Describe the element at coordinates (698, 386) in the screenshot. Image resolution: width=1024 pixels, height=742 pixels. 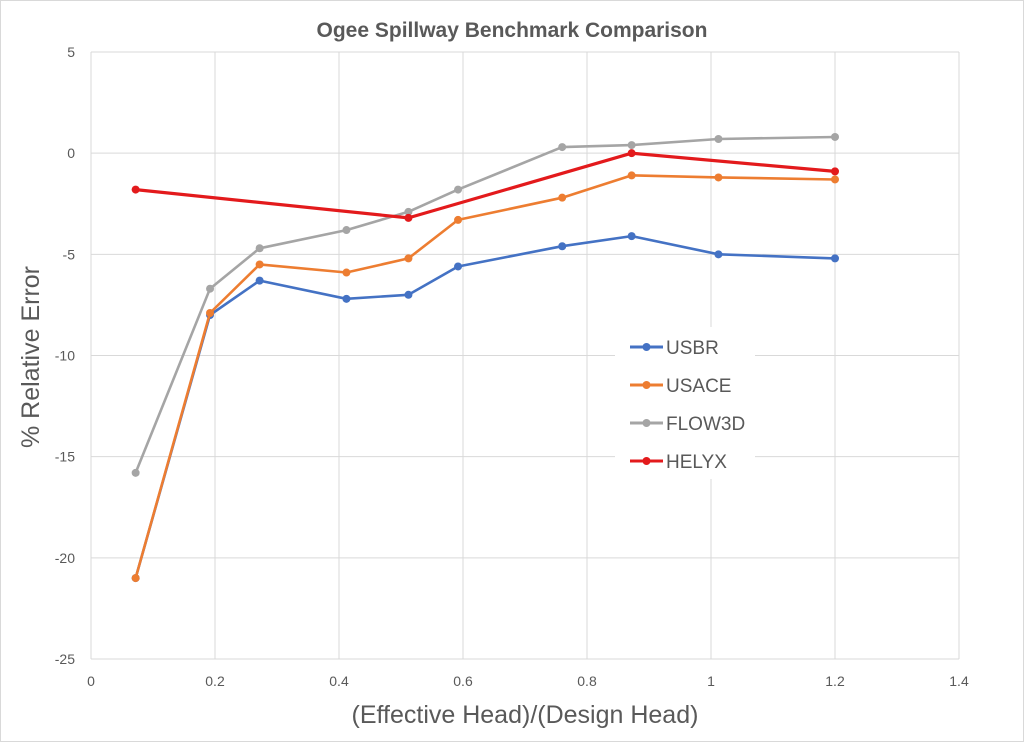
I see `legend-label: USACE` at that location.